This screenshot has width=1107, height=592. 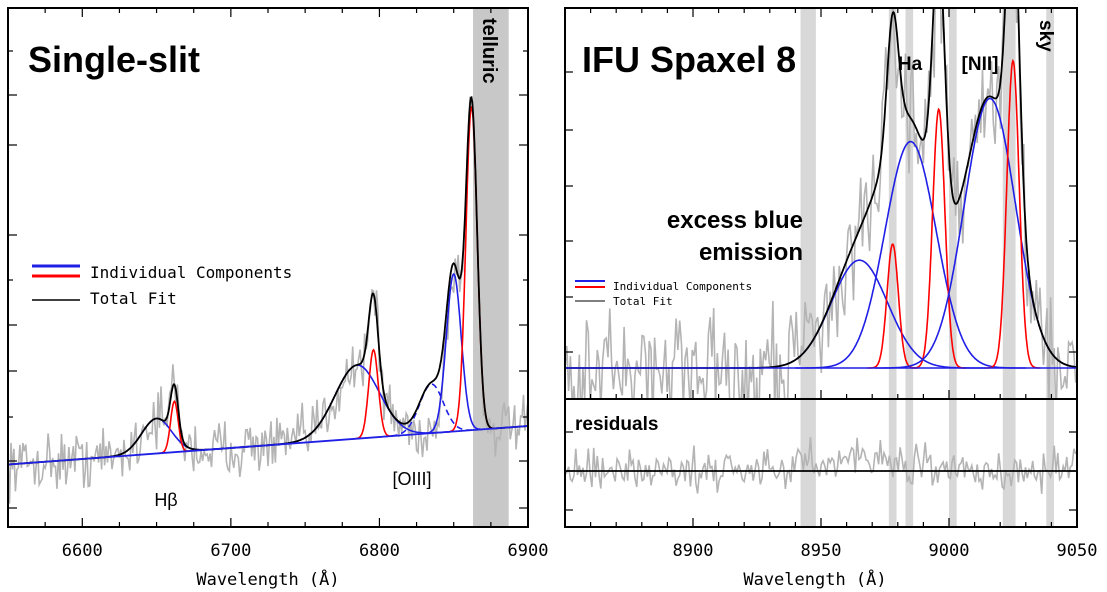 I want to click on hbeta-label: Hβ, so click(x=165, y=500).